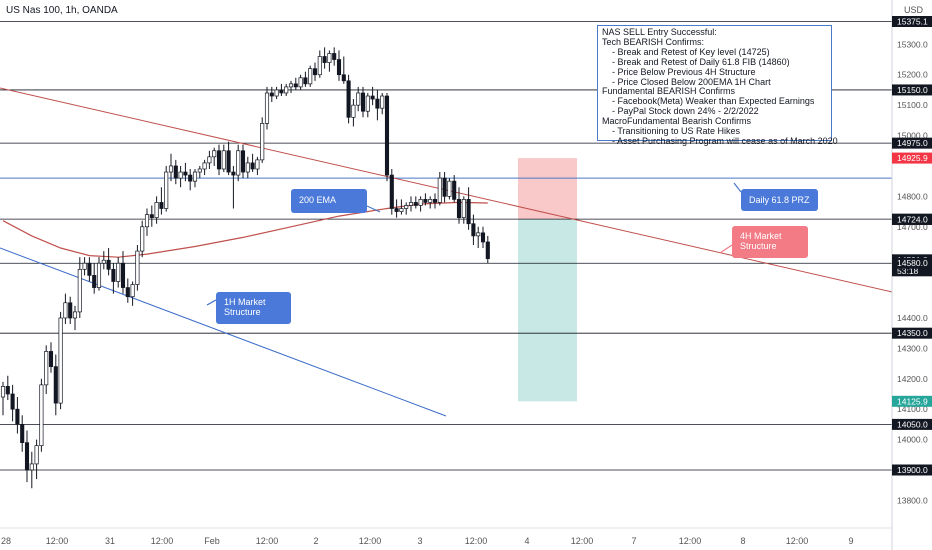 The height and width of the screenshot is (550, 932). I want to click on price-tag-label: 15375.1, so click(912, 22).